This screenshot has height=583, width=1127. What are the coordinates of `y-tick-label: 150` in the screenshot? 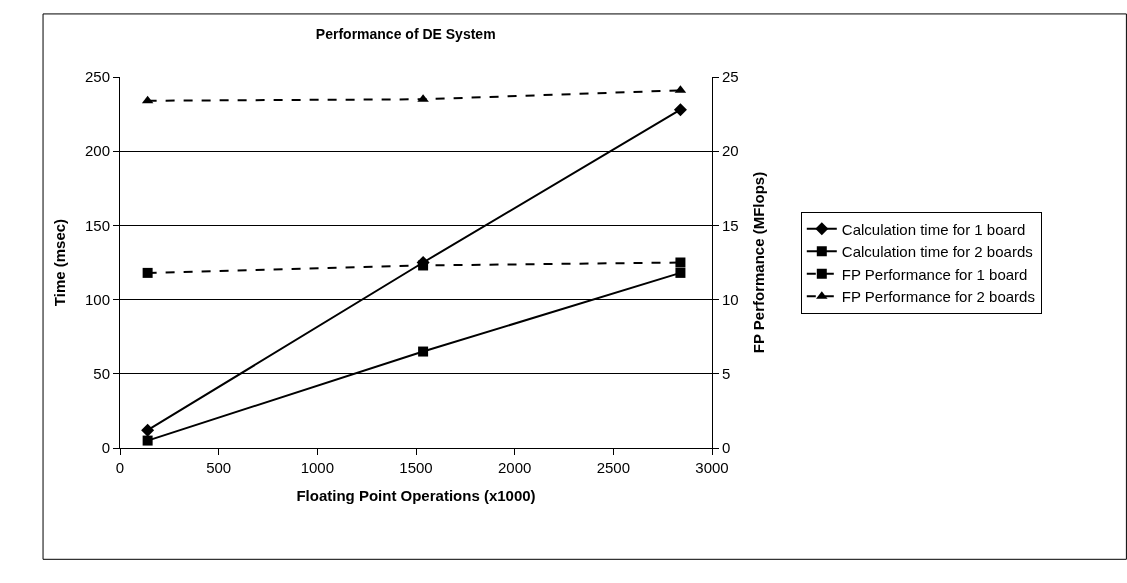 It's located at (97, 225).